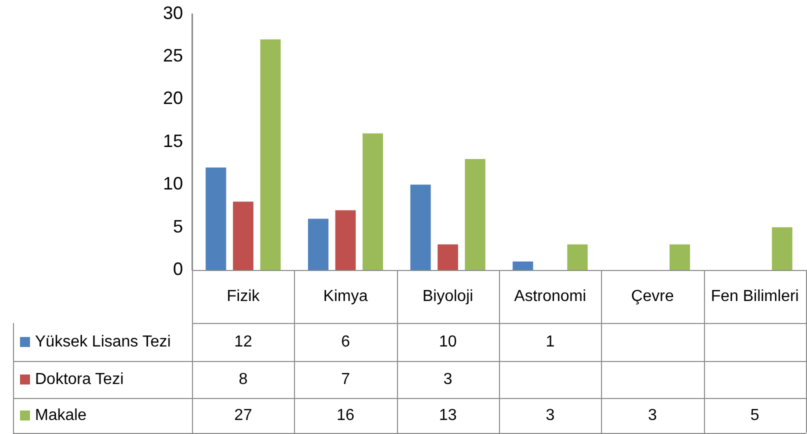 The image size is (807, 434). I want to click on legend-label: Makale, so click(61, 415).